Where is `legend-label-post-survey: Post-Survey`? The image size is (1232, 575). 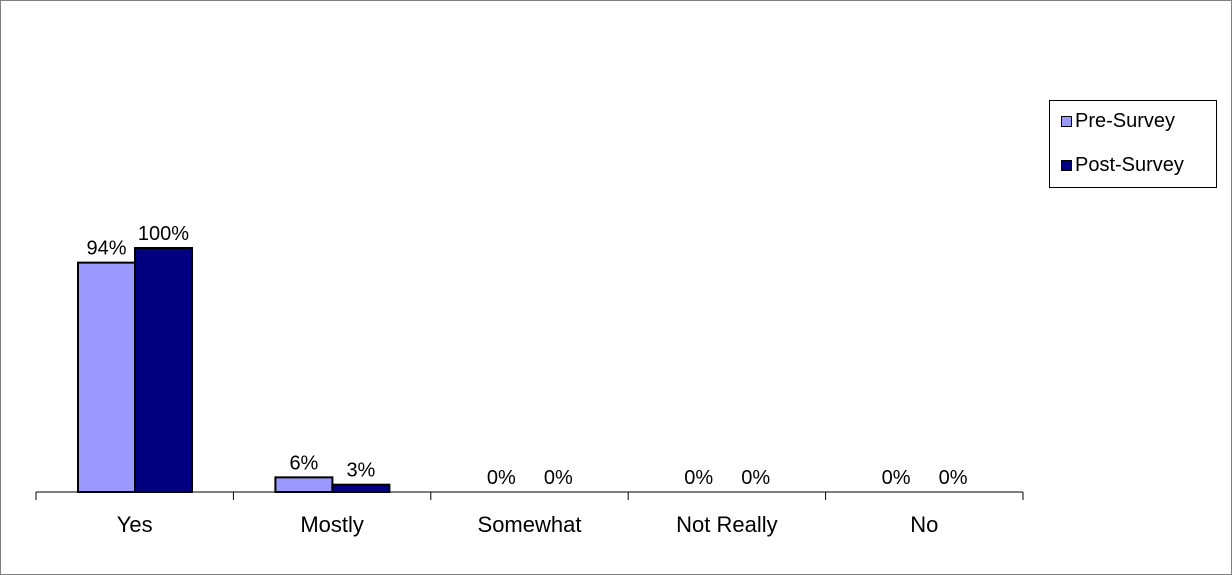 legend-label-post-survey: Post-Survey is located at coordinates (1129, 164).